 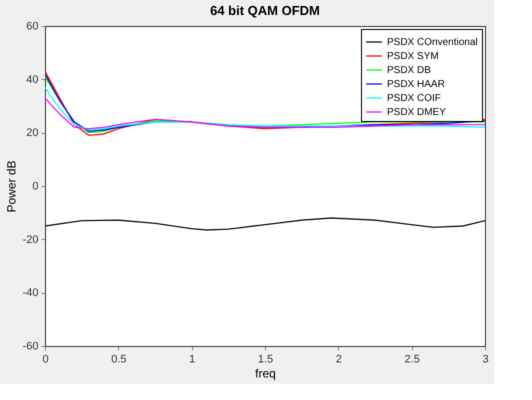 What do you see at coordinates (412, 360) in the screenshot?
I see `x-tick-label: 2.5` at bounding box center [412, 360].